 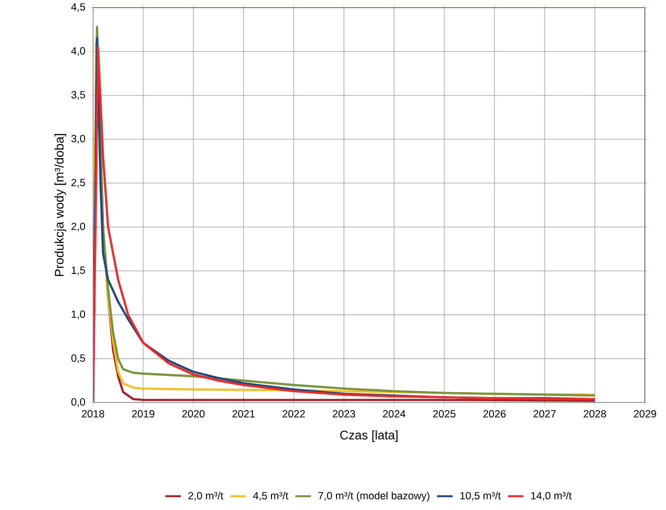 I want to click on y-tick-label: 1,5, so click(x=79, y=271).